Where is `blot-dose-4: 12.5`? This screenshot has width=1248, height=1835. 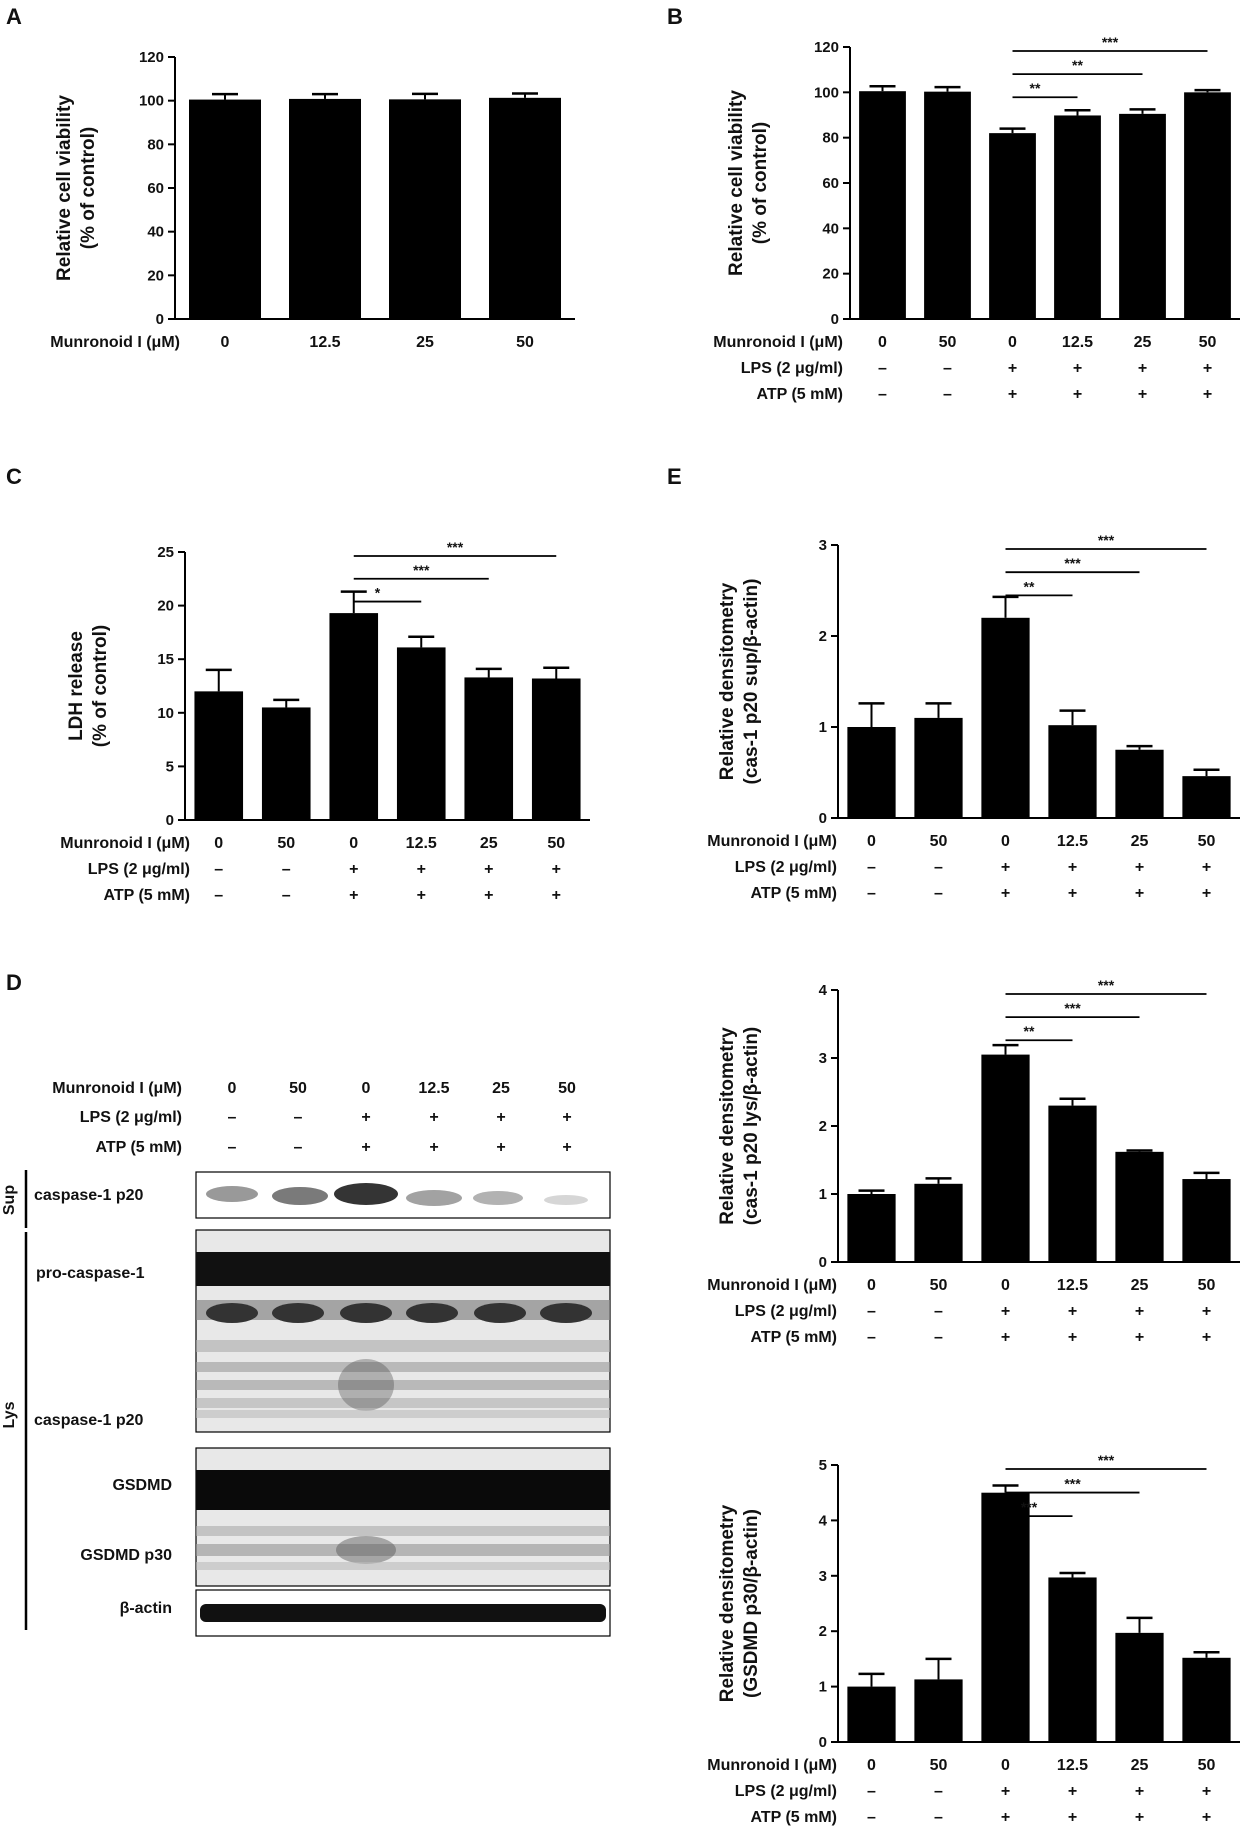 blot-dose-4: 12.5 is located at coordinates (433, 1088).